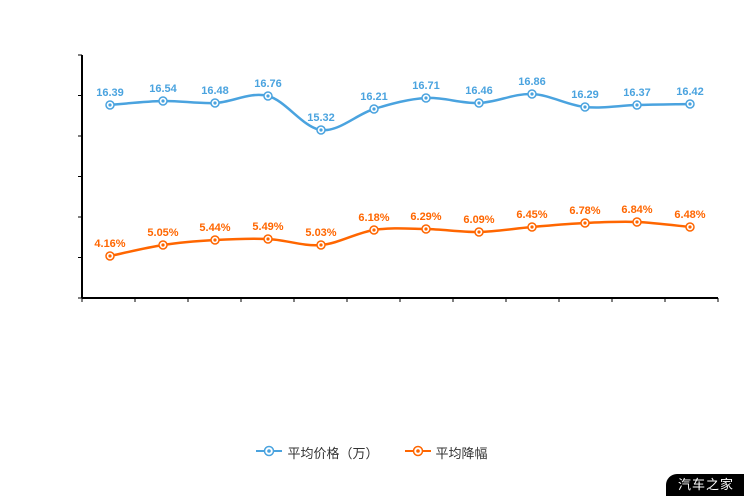  I want to click on data-point-label-0-0: 16.39, so click(110, 93).